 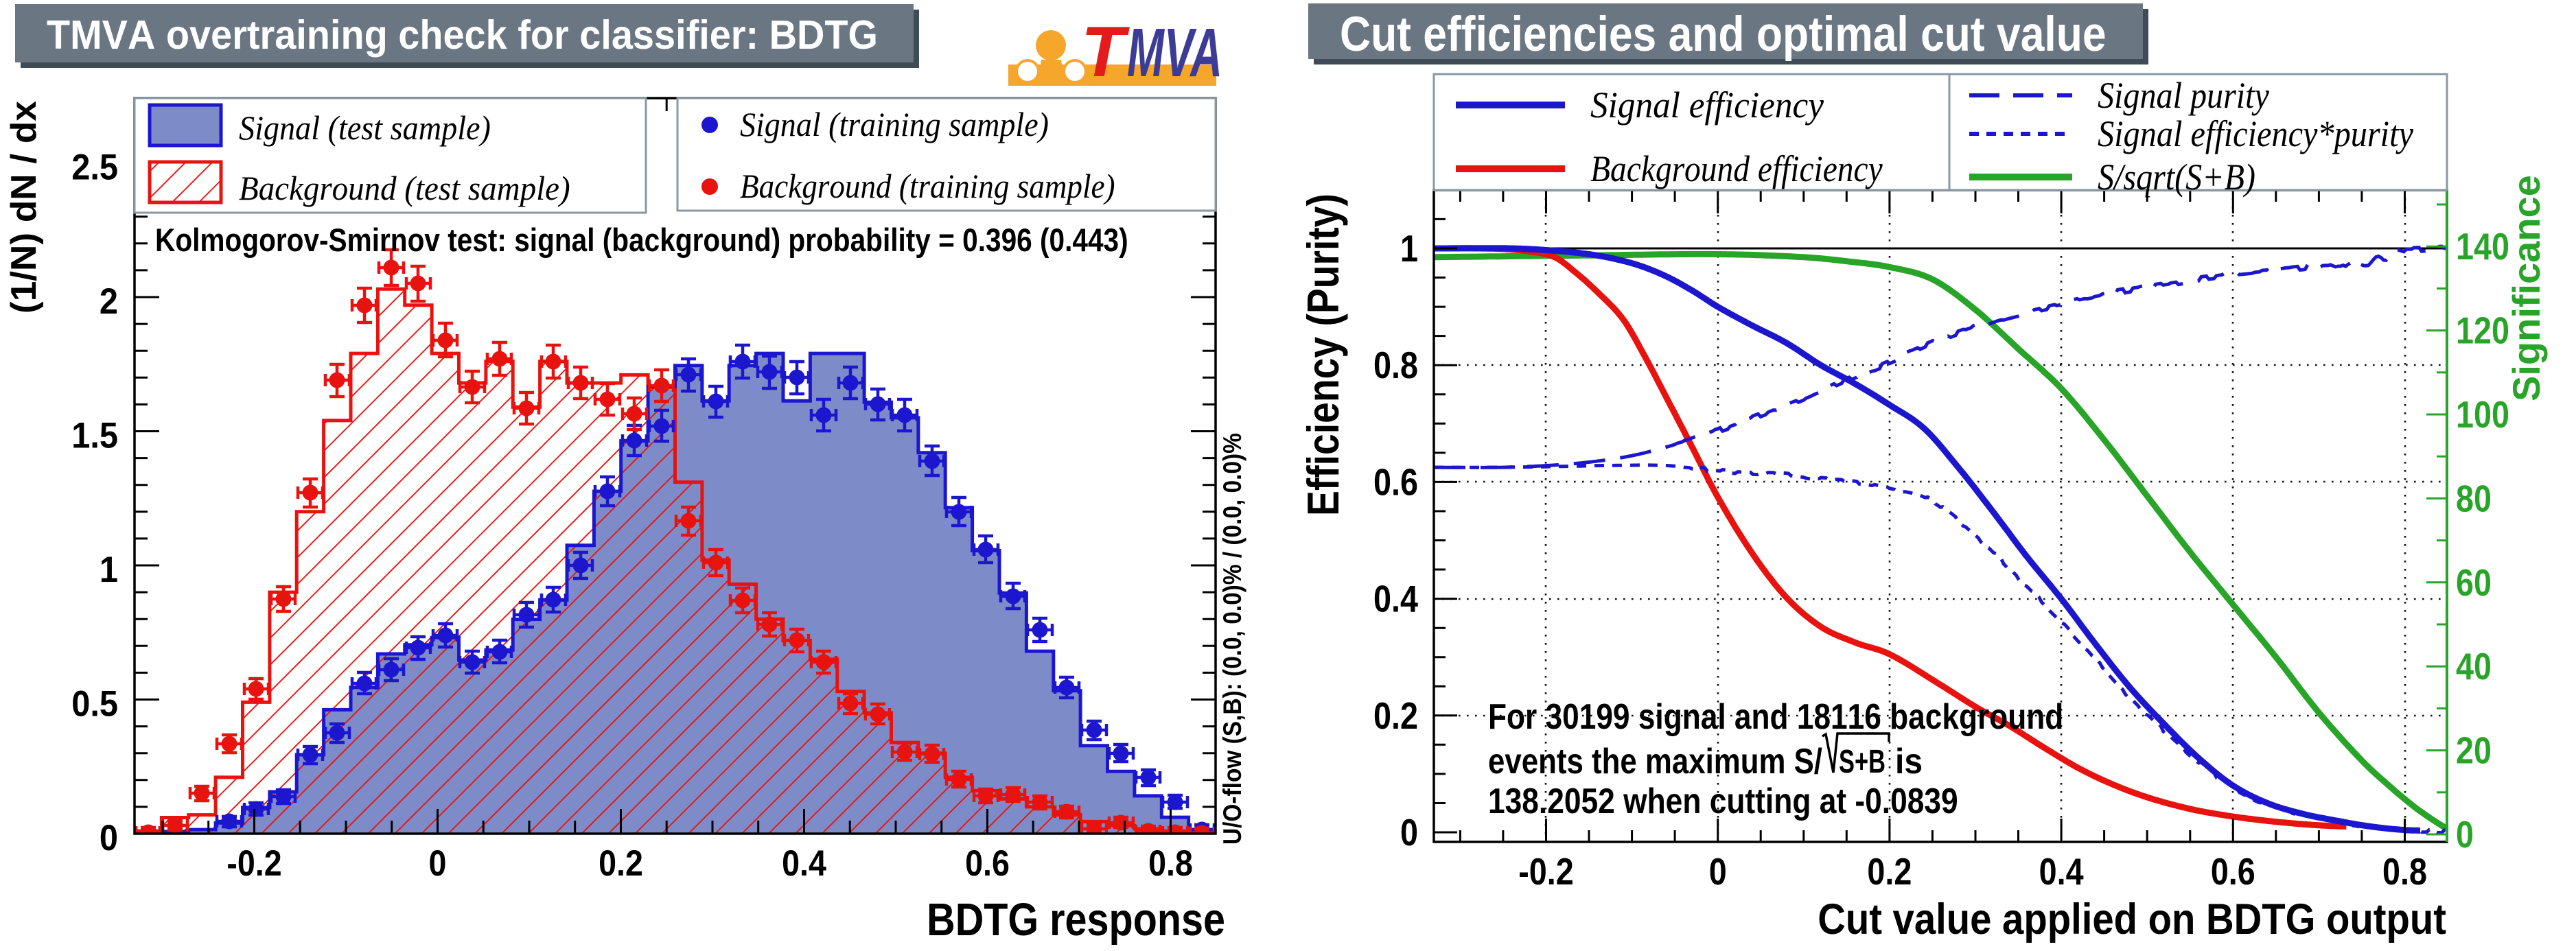 I want to click on svg-text: 100, so click(x=2482, y=414).